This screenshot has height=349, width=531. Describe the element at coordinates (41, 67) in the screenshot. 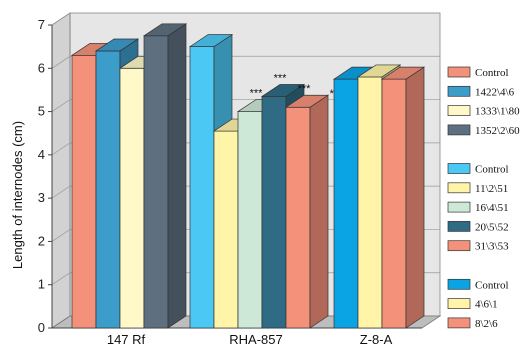

I see `y-tick-label: 6` at that location.